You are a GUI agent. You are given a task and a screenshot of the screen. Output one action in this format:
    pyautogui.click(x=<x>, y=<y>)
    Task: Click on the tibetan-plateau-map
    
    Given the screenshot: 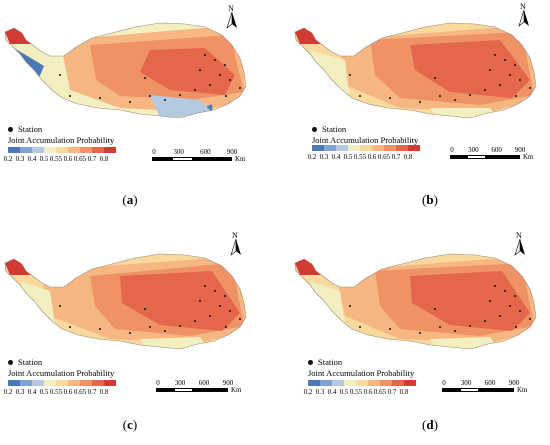 What is the action you would take?
    pyautogui.click(x=415, y=301)
    